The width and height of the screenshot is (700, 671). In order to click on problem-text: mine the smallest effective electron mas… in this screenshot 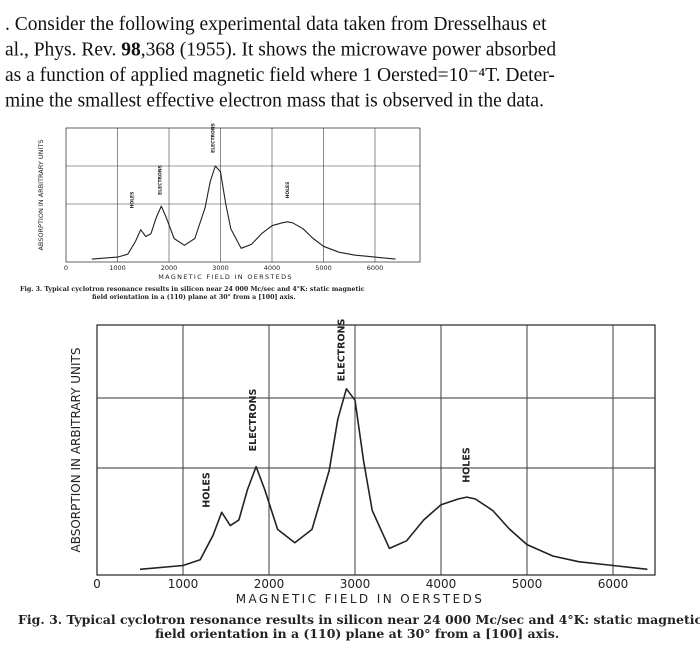, I will do `click(274, 101)`.